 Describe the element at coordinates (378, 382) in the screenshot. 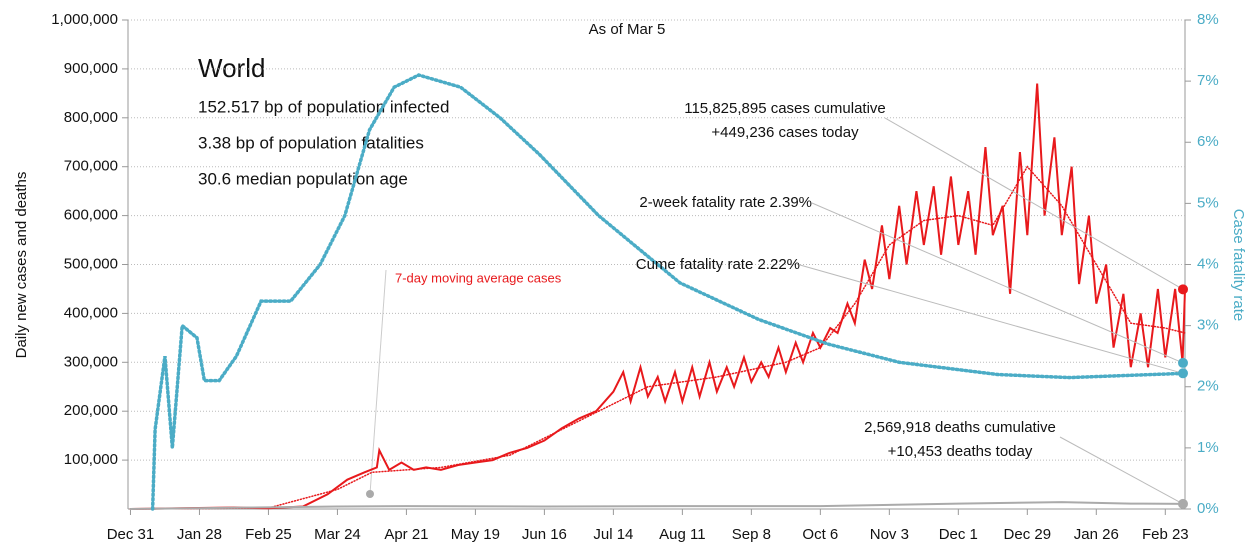

I see `label-leader` at that location.